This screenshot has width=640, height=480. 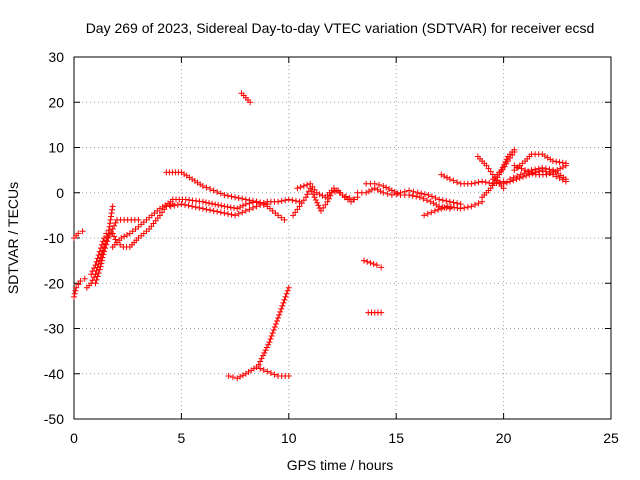 What do you see at coordinates (54, 238) in the screenshot?
I see `y-tick-label: -10` at bounding box center [54, 238].